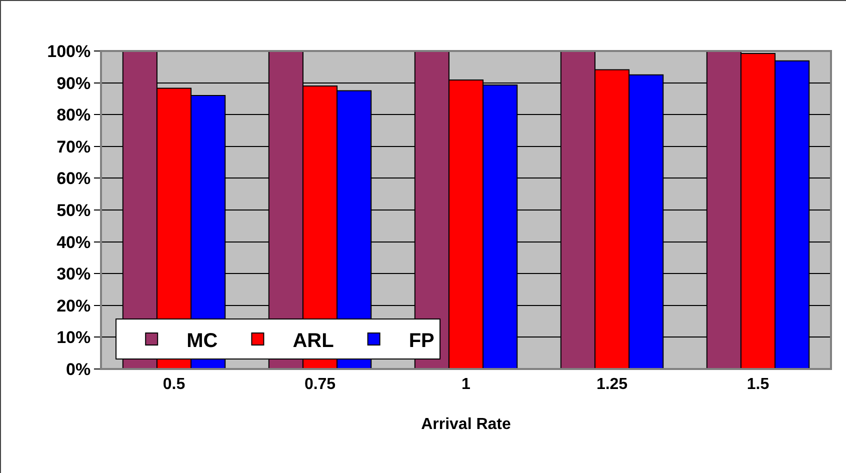 Image resolution: width=846 pixels, height=473 pixels. What do you see at coordinates (466, 385) in the screenshot?
I see `x-tick-label: 1` at bounding box center [466, 385].